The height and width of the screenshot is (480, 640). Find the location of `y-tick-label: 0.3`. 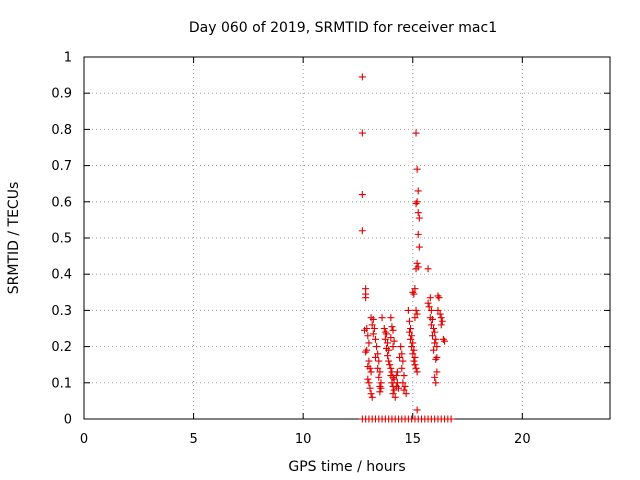

y-tick-label: 0.3 is located at coordinates (61, 311).